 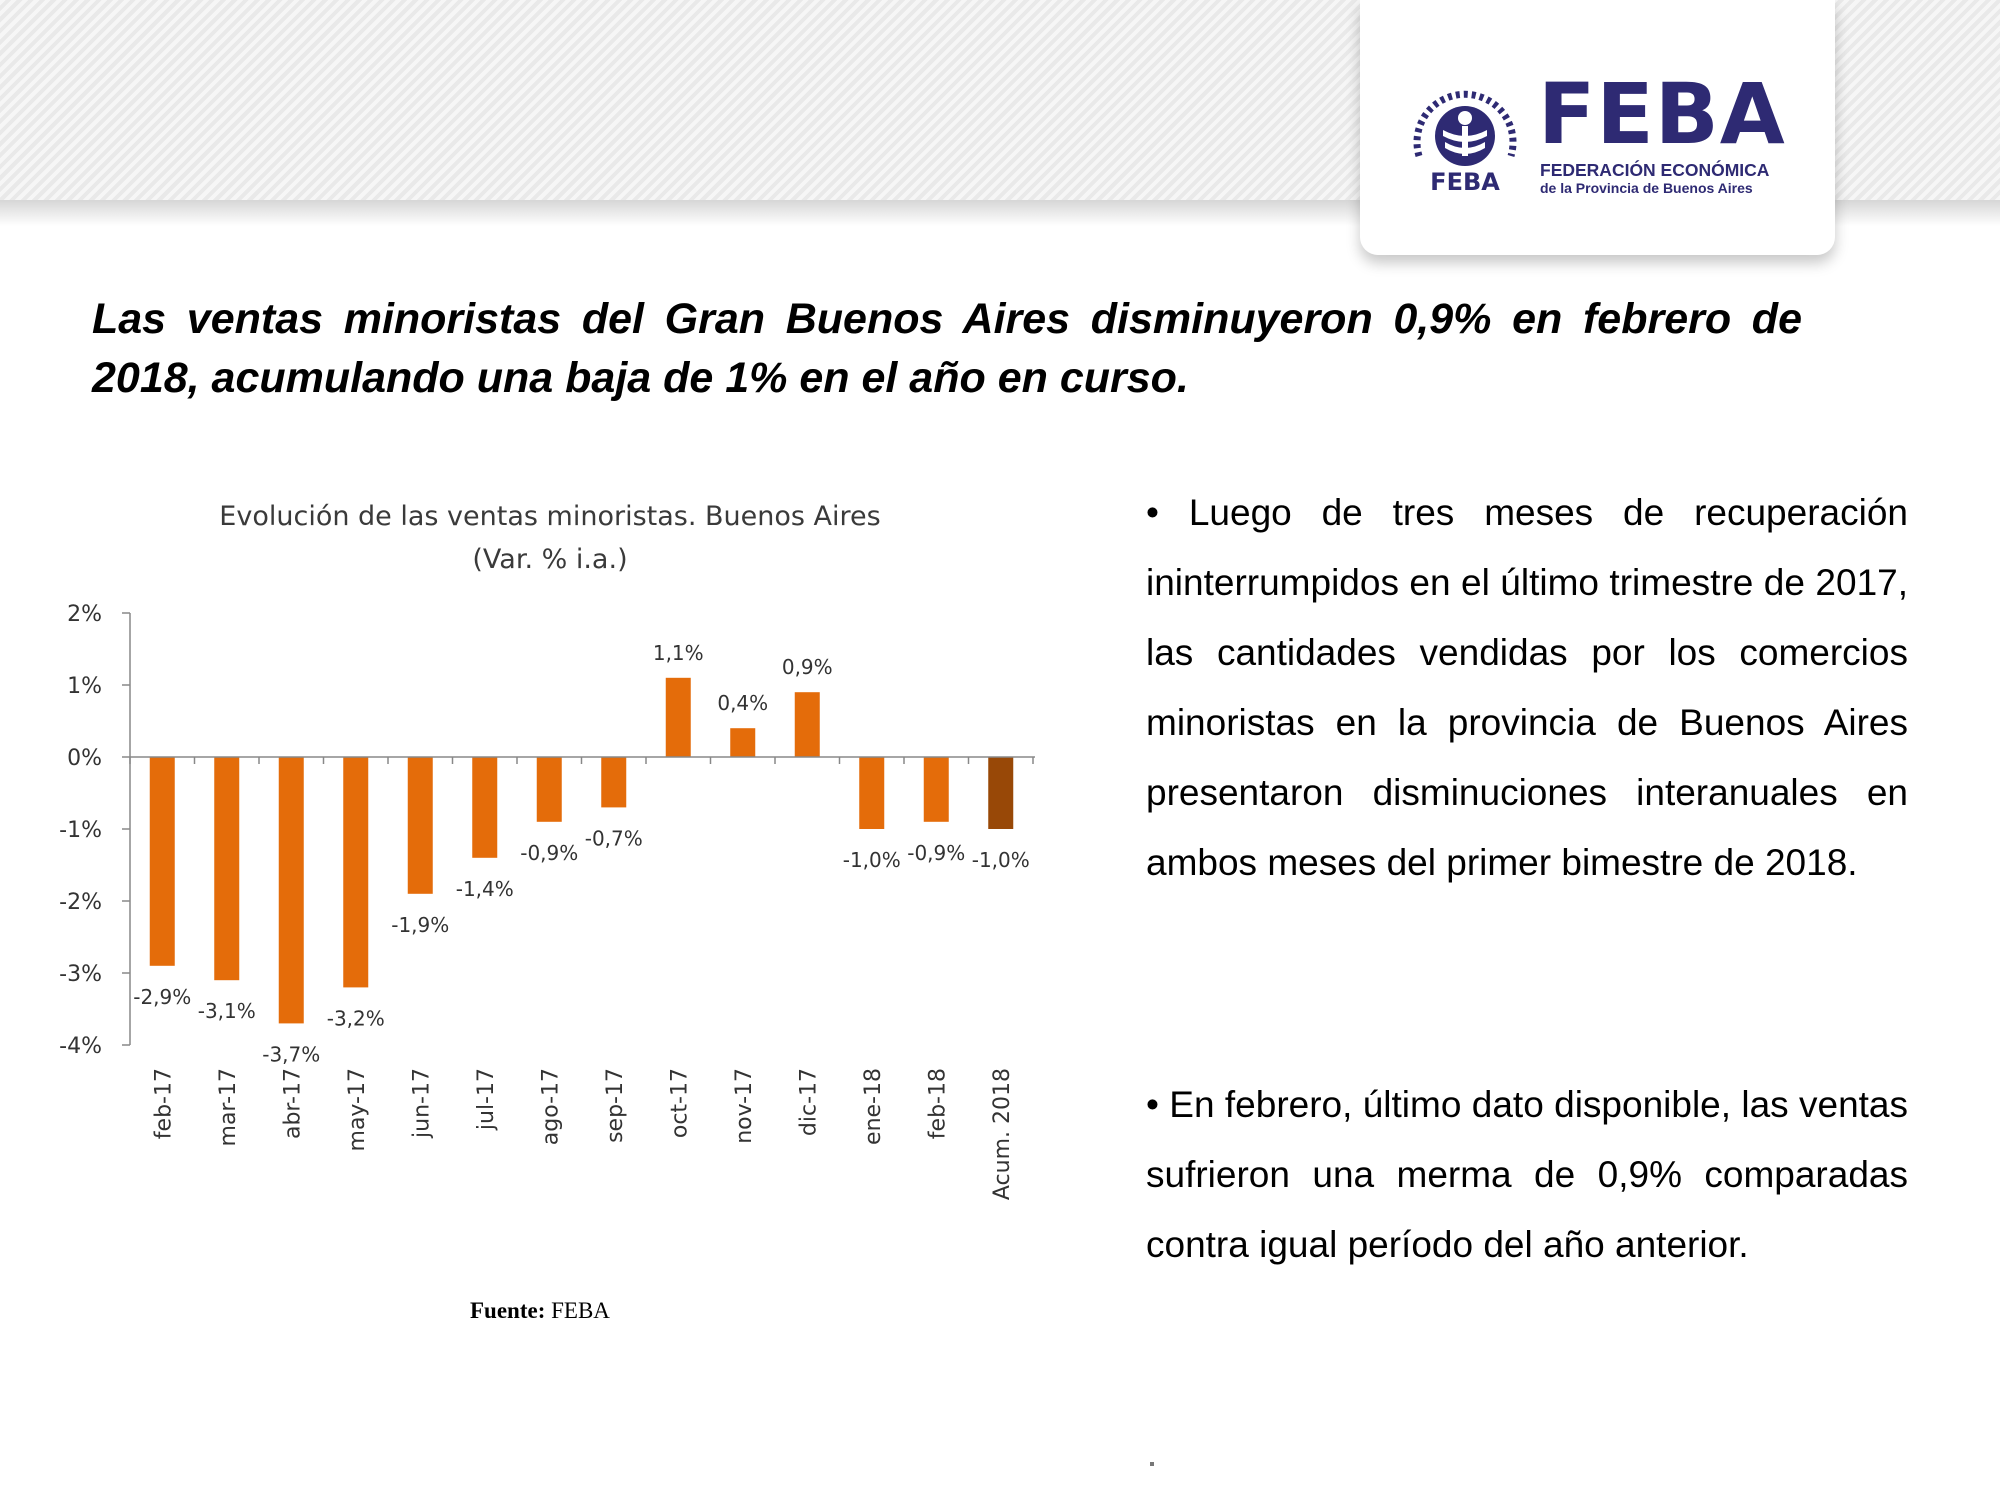 What do you see at coordinates (1152, 1464) in the screenshot?
I see `stray-dot` at bounding box center [1152, 1464].